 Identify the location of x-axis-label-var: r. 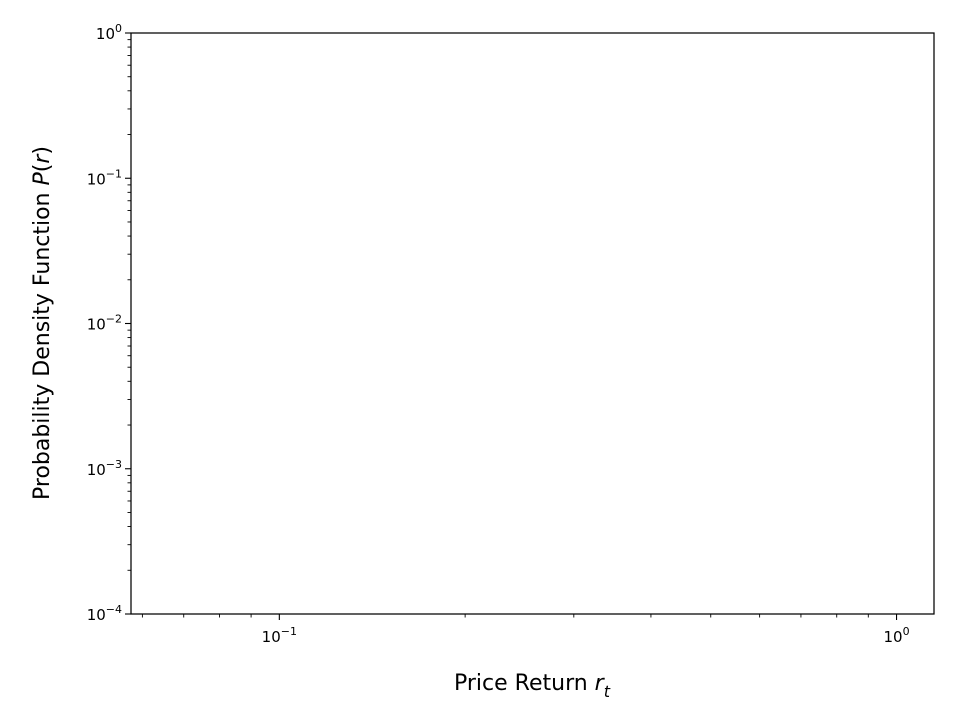
(600, 683).